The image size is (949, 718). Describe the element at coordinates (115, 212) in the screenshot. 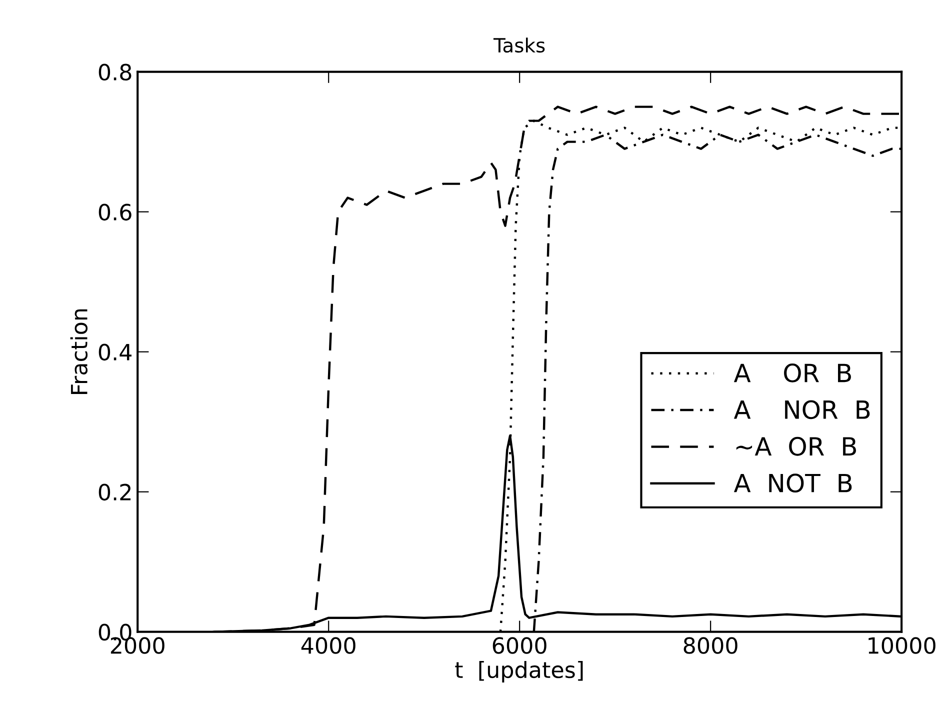

I see `y-tick-label: 0.6` at that location.